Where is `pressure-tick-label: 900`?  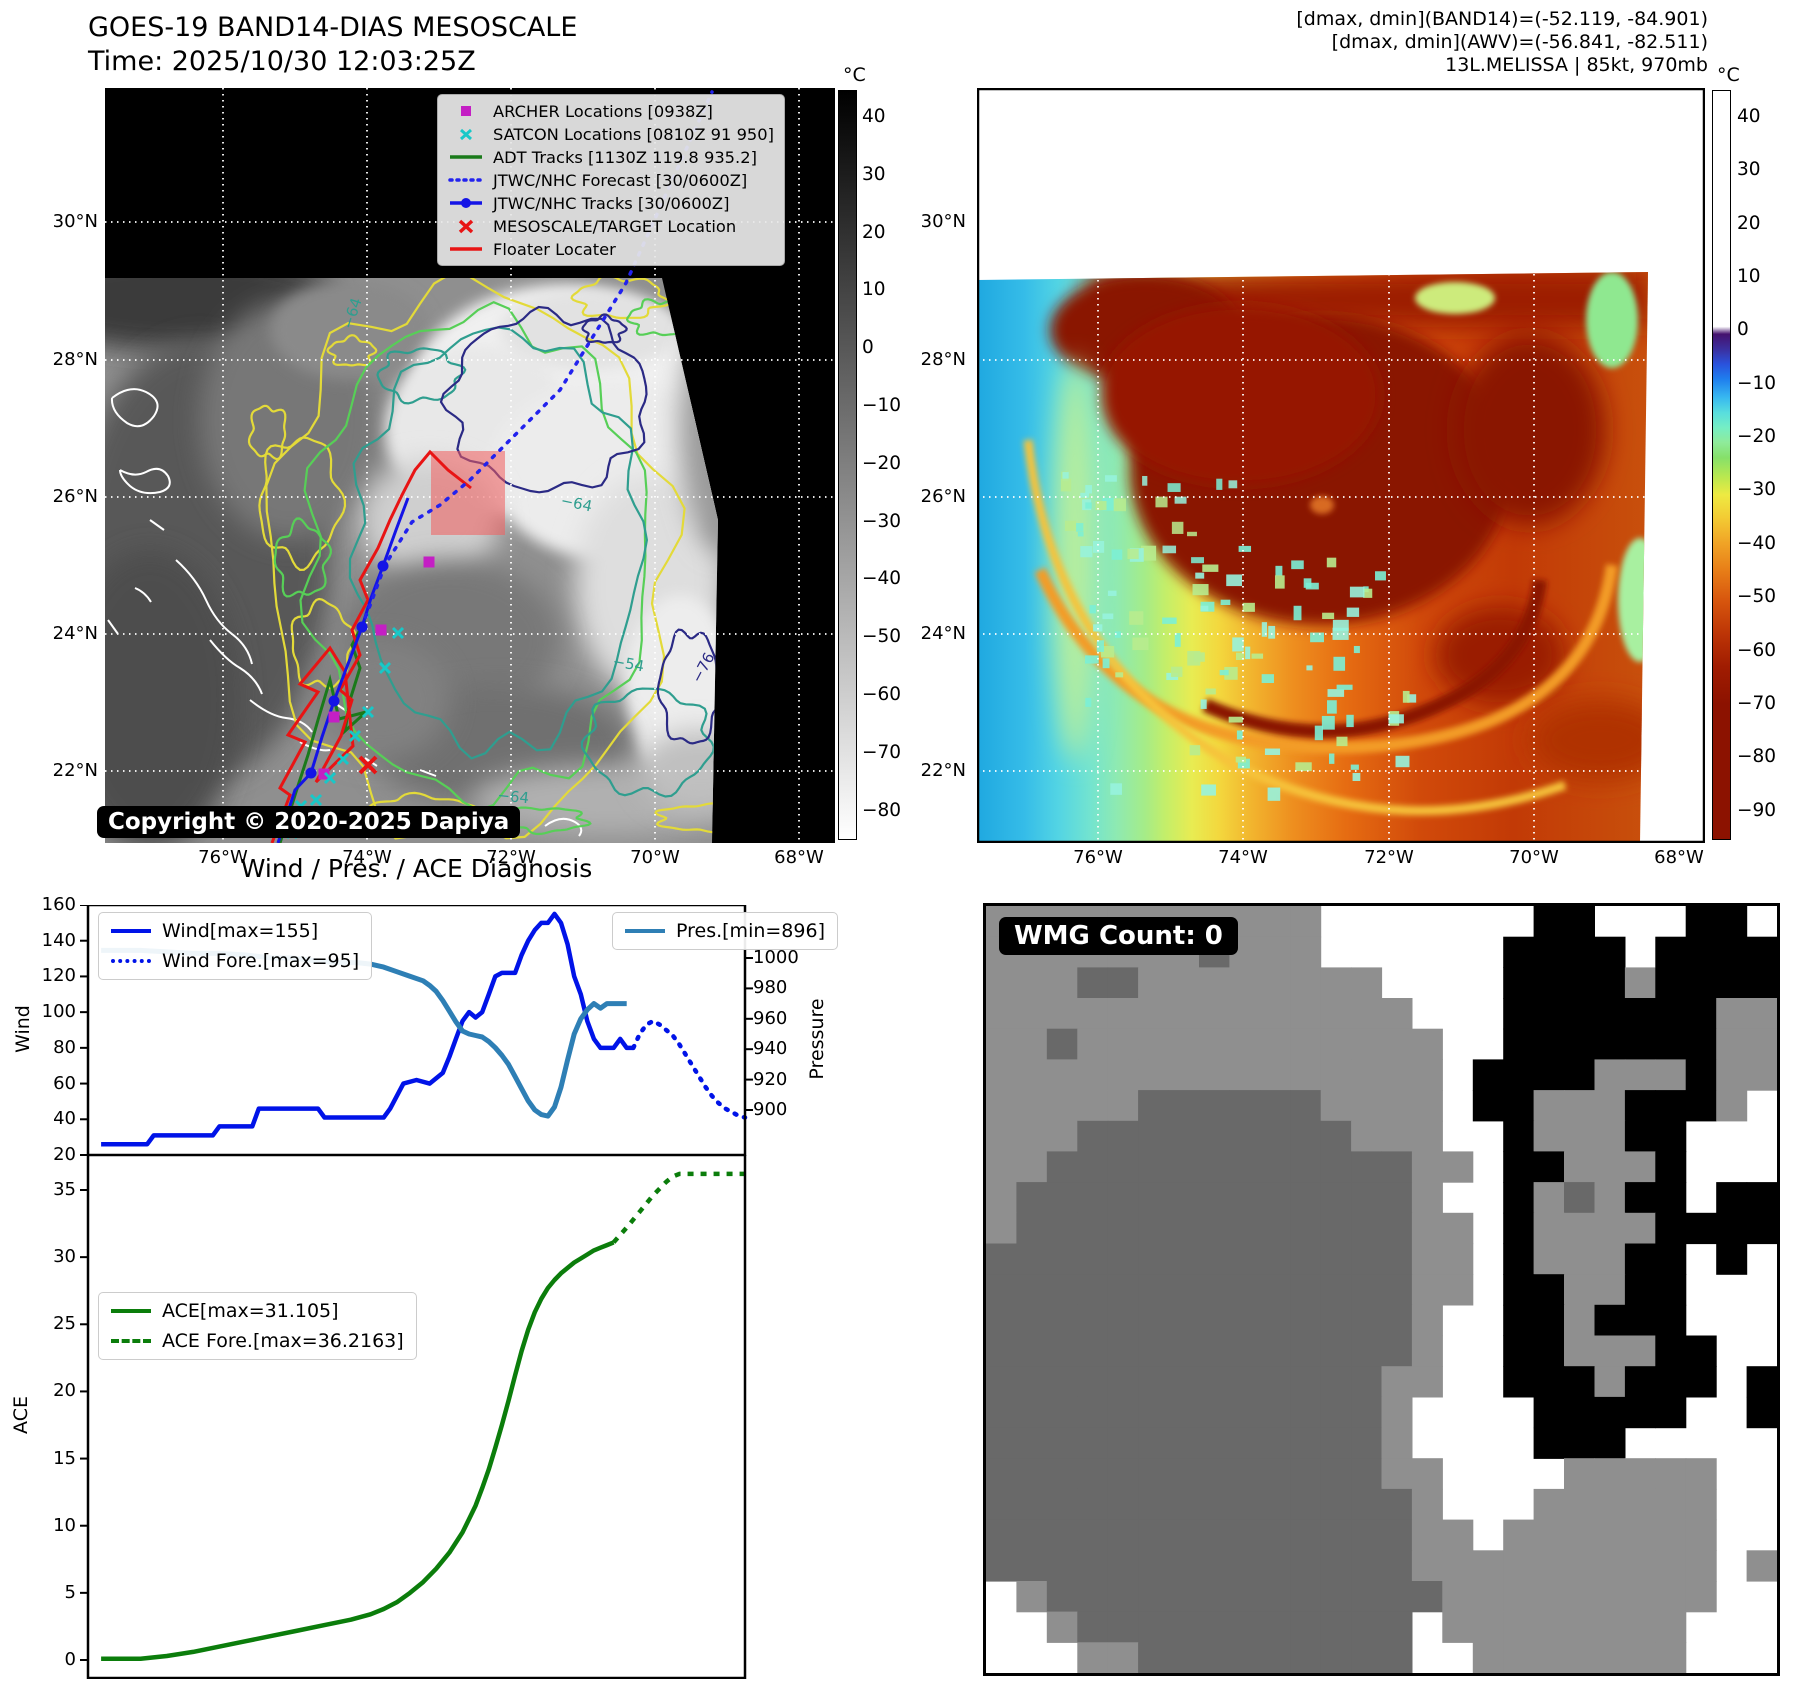 pressure-tick-label: 900 is located at coordinates (770, 1110).